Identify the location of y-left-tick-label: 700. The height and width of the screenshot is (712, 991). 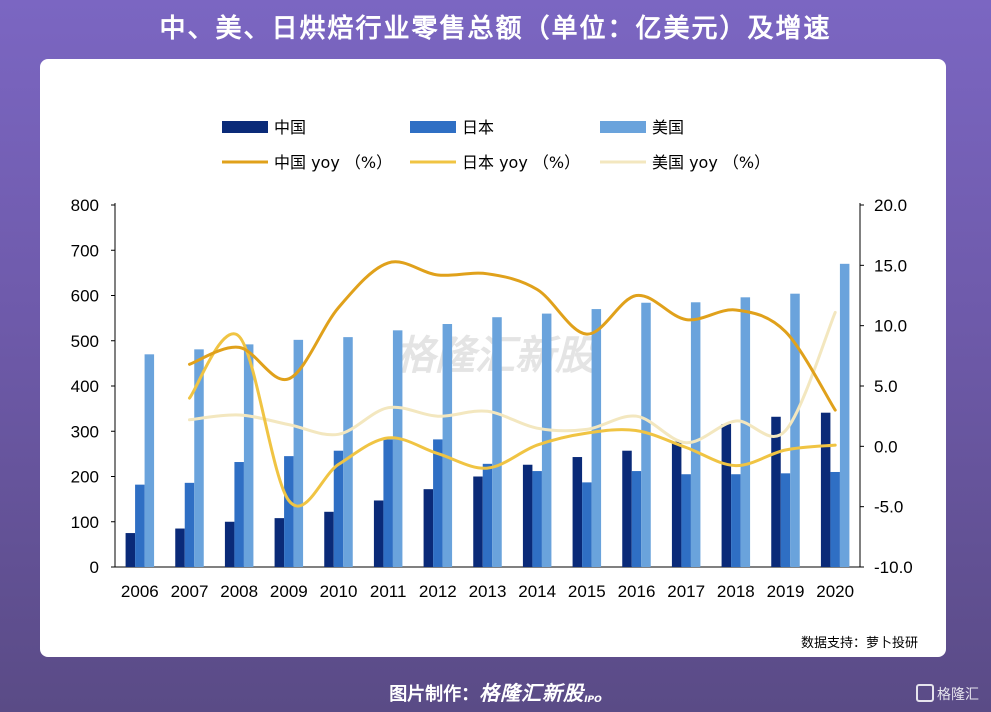
(85, 250).